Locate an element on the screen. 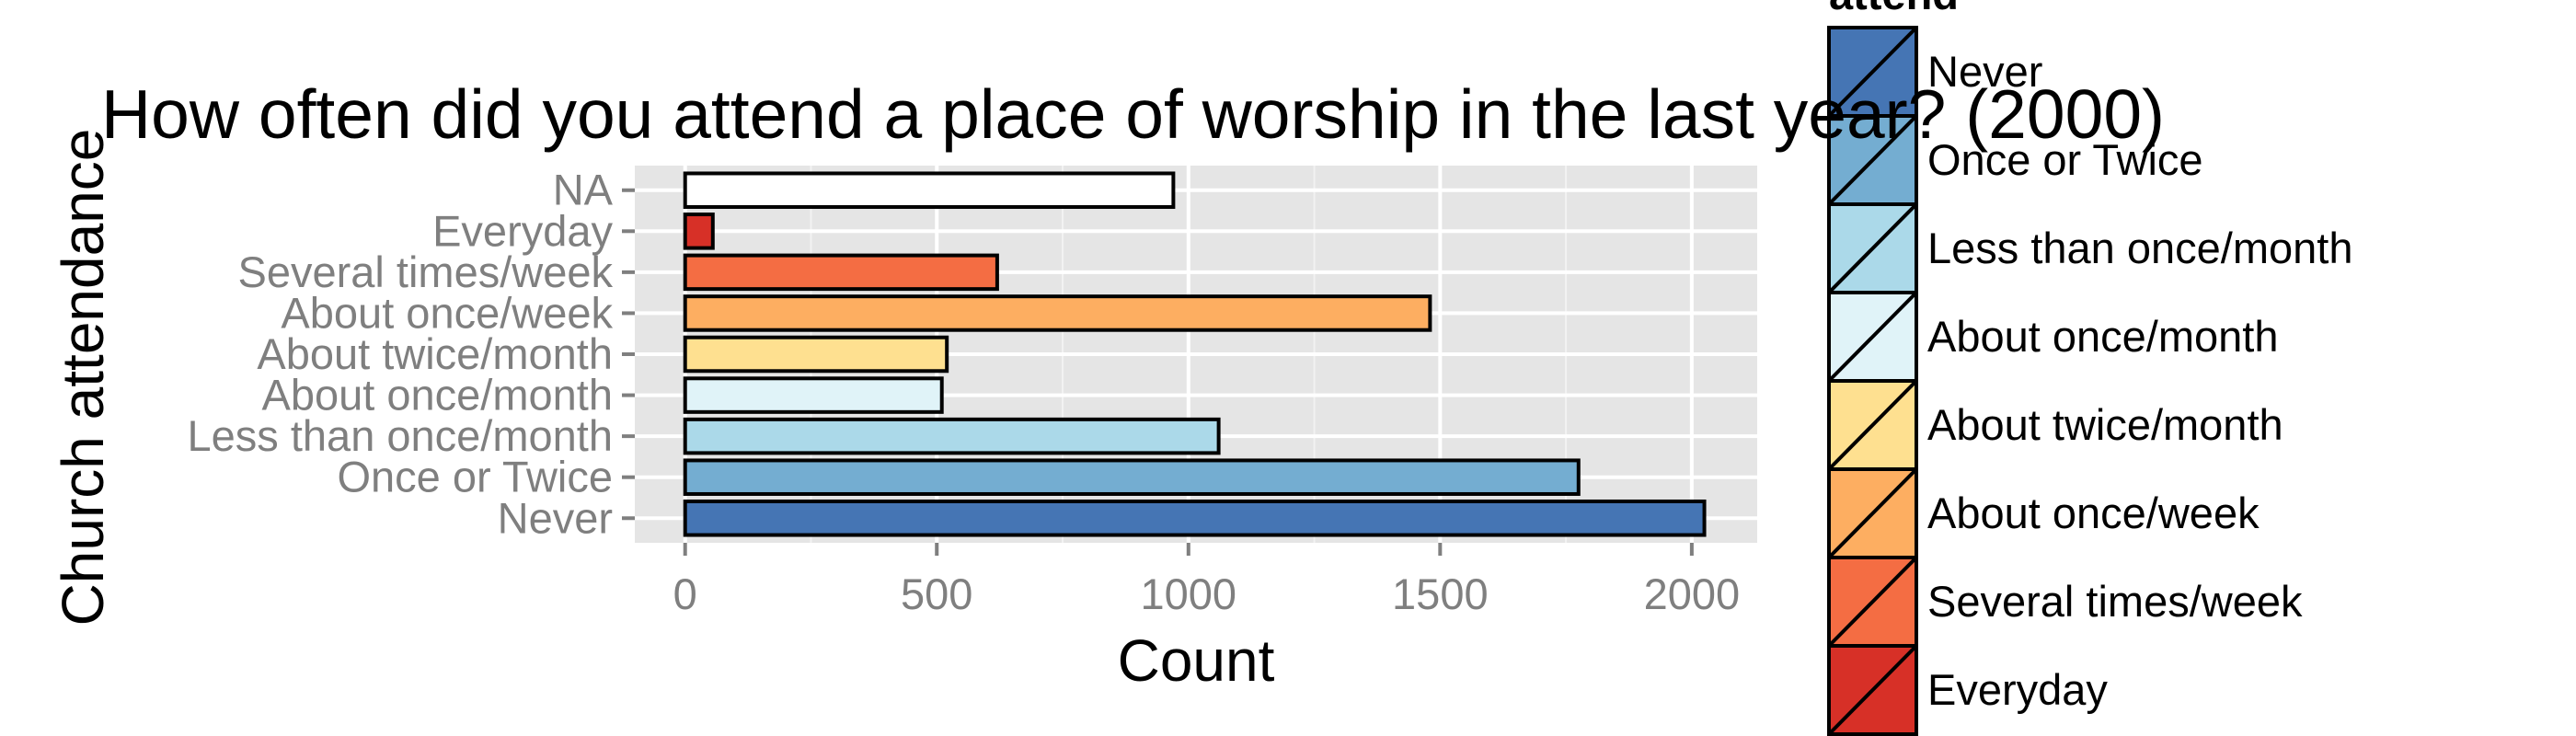  legend-label-several-times-week: Several times/week is located at coordinates (2115, 601).